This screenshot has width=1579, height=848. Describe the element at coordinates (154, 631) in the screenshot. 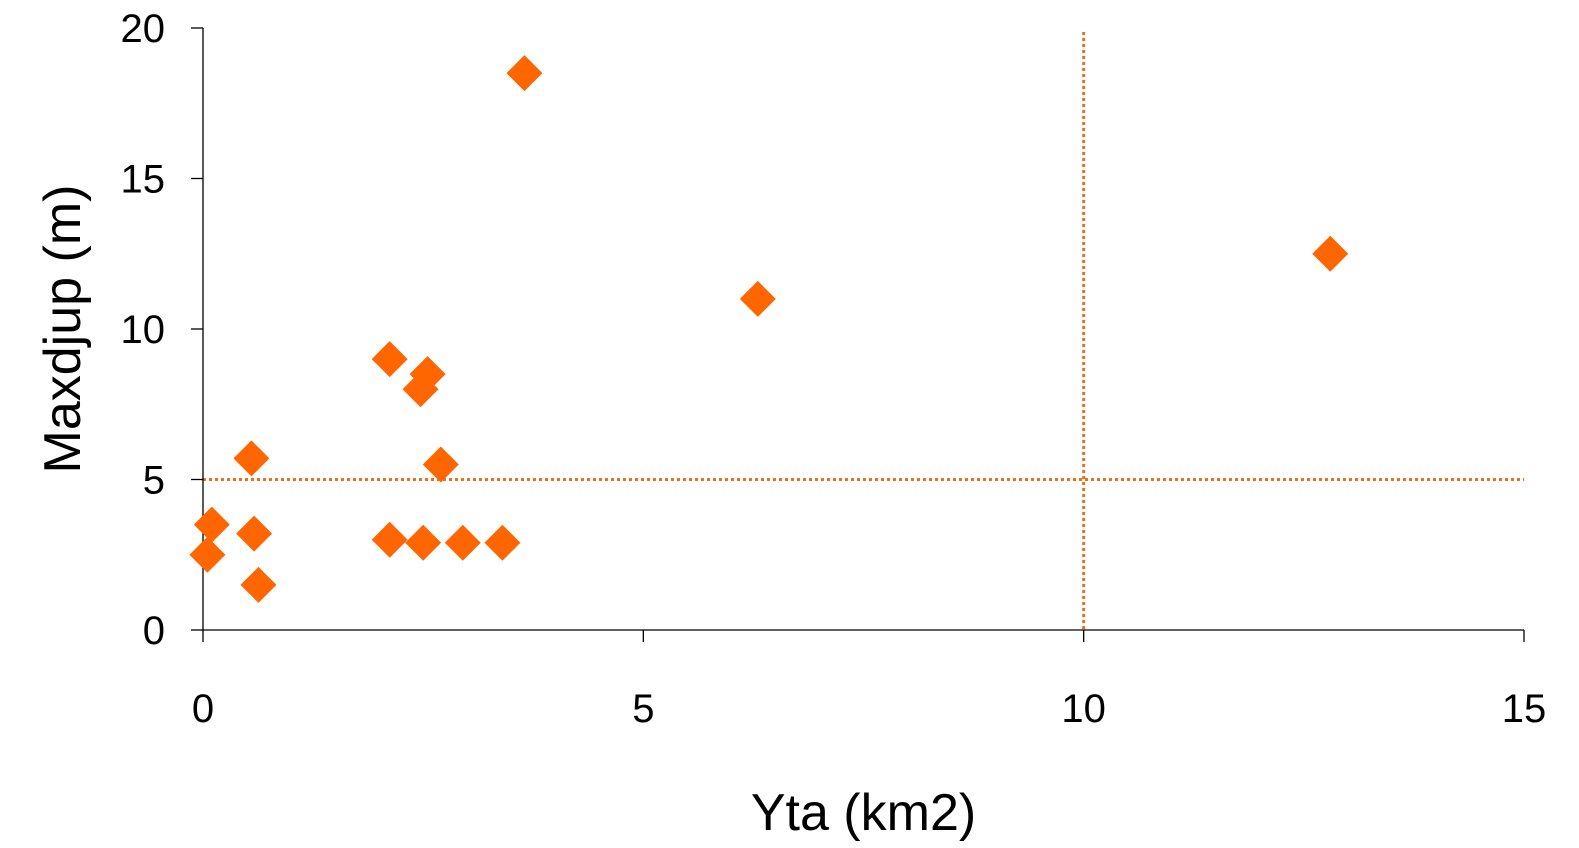

I see `y-tick-label: 0` at that location.